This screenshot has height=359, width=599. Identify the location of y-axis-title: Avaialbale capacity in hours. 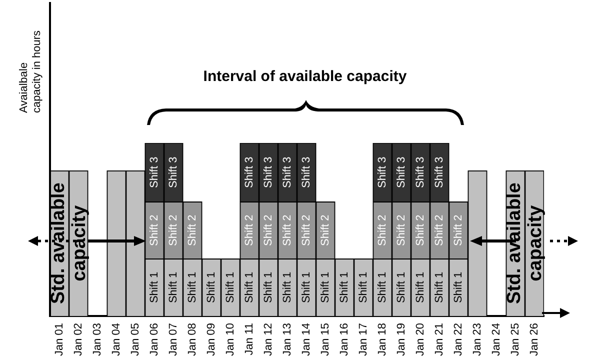
(31, 71).